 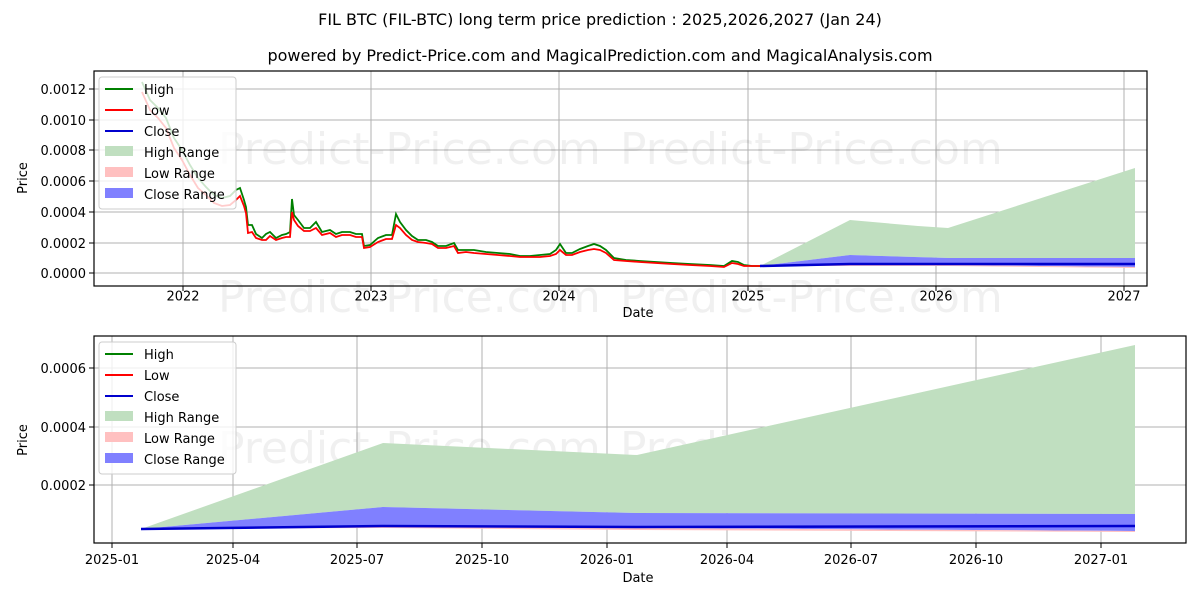 What do you see at coordinates (64, 151) in the screenshot?
I see `top-y-tick-label: 0.0008` at bounding box center [64, 151].